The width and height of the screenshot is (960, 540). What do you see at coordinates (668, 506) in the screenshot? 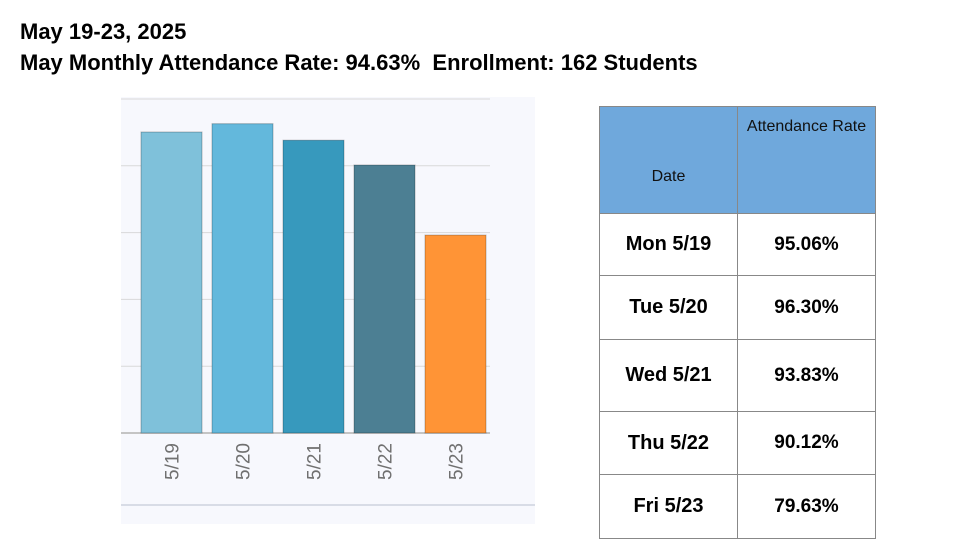
I see `table-cell-date: Fri 5/23` at bounding box center [668, 506].